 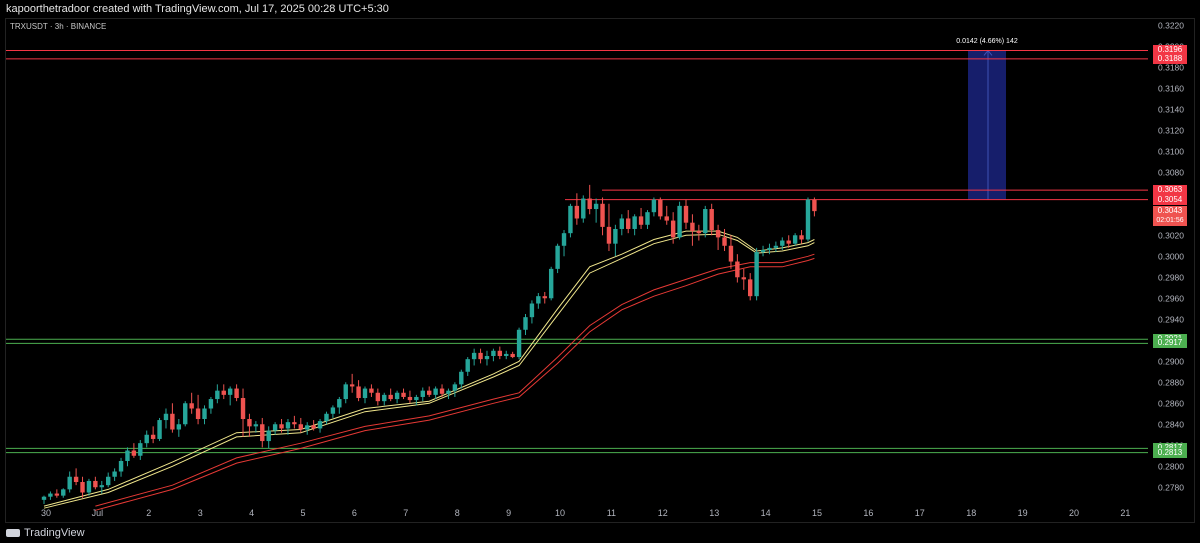 I want to click on support-price-label: 0.2813, so click(x=1170, y=452).